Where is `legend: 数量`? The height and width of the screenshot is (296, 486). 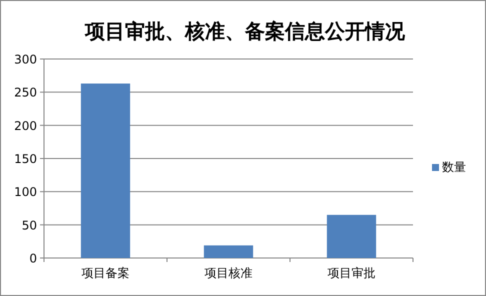 legend: 数量 is located at coordinates (449, 167).